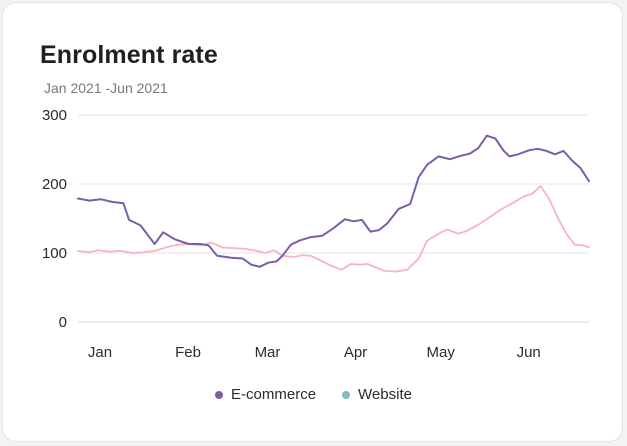 This screenshot has height=446, width=627. What do you see at coordinates (54, 253) in the screenshot?
I see `y-tick-label: 100` at bounding box center [54, 253].